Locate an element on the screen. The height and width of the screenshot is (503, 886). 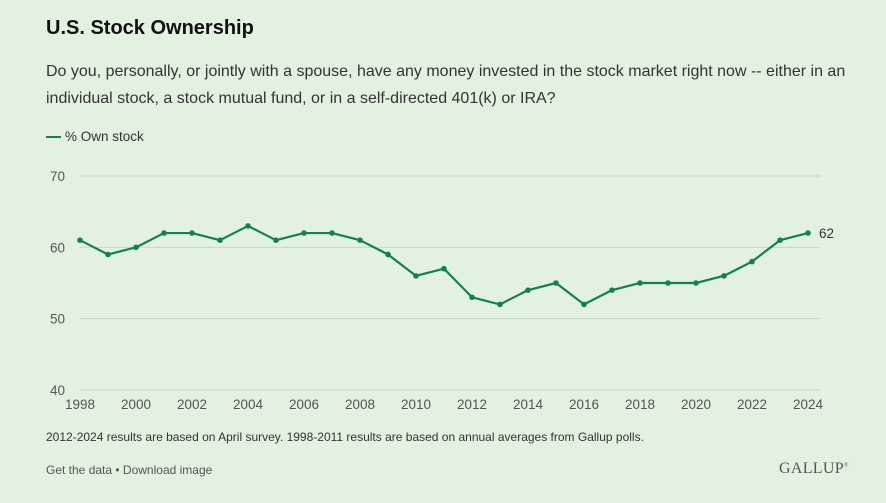
legend: % Own stock is located at coordinates (95, 136).